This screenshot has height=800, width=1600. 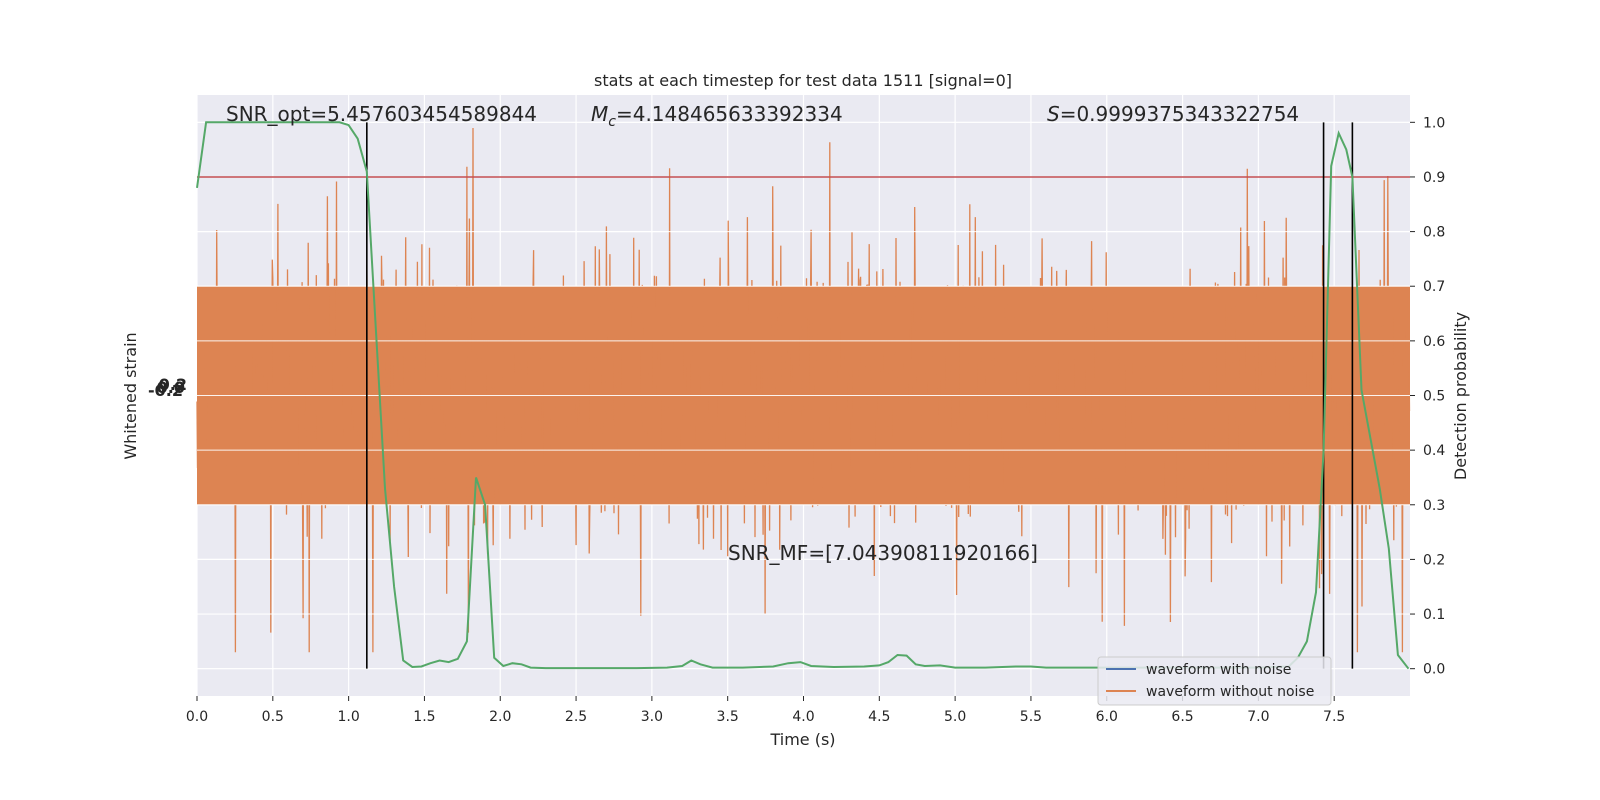 I want to click on left-axis-overlapping-ticks: -0.2 0.0 0.2, so click(x=167, y=387).